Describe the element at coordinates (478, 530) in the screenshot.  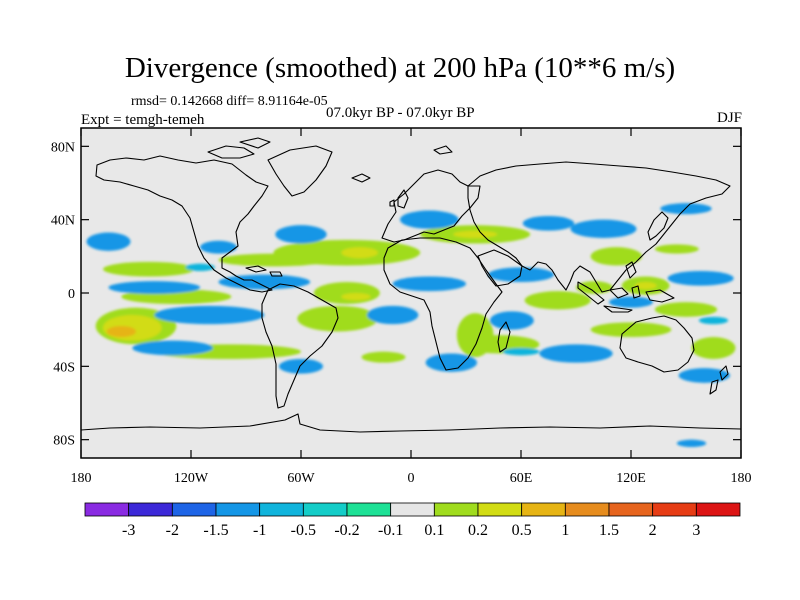
I see `colorbar-label: 0.2` at that location.